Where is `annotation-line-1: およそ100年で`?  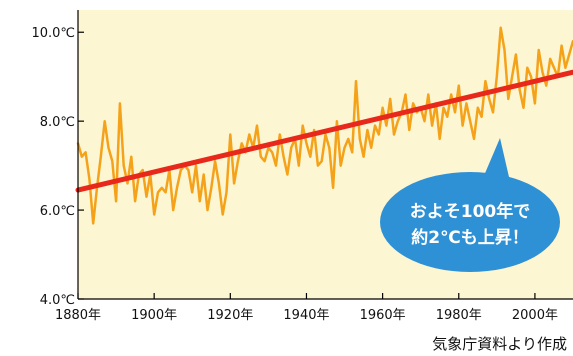 annotation-line-1: およそ100年で is located at coordinates (470, 211).